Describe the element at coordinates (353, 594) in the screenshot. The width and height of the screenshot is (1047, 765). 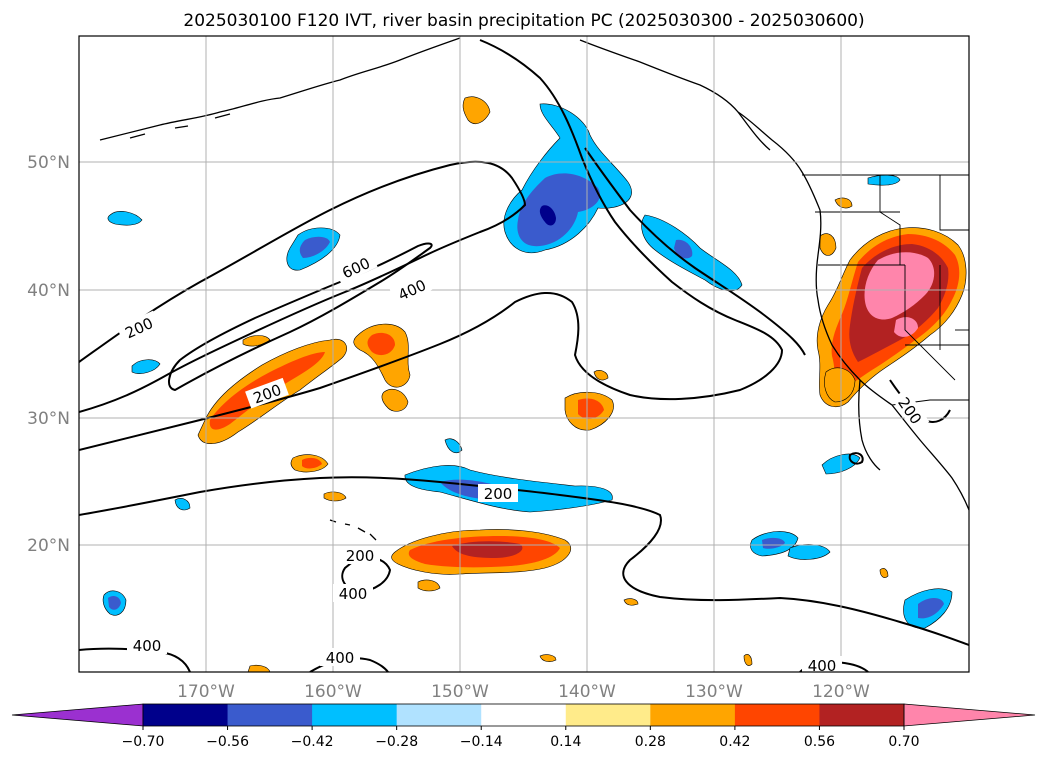
I see `ivt-label-400-b: 400` at that location.